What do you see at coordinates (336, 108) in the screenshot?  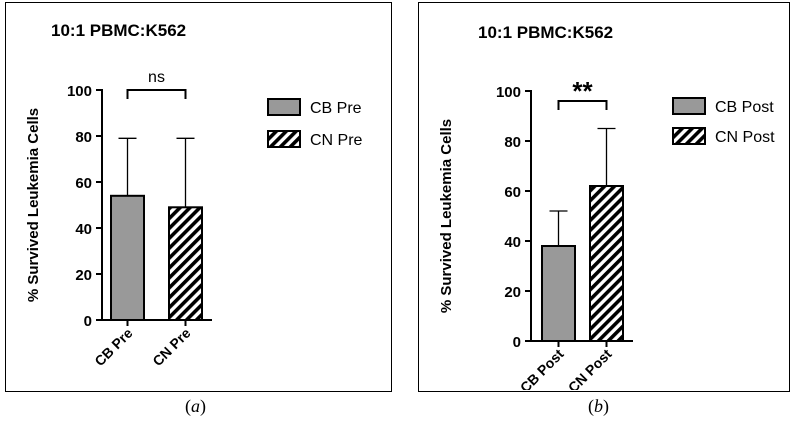 I see `legend-label: CB Pre` at bounding box center [336, 108].